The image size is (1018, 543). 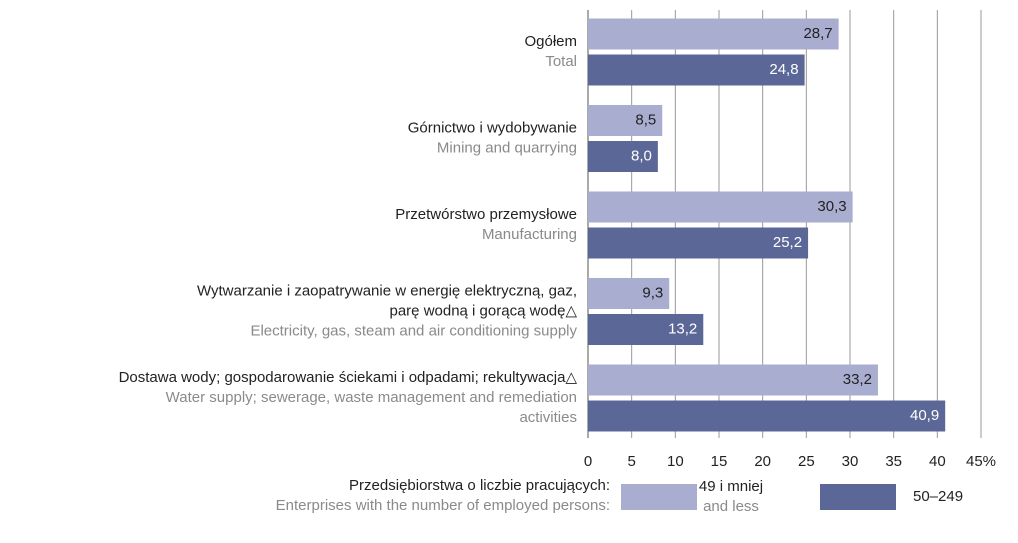 What do you see at coordinates (731, 506) in the screenshot?
I see `legend-label-en: and less` at bounding box center [731, 506].